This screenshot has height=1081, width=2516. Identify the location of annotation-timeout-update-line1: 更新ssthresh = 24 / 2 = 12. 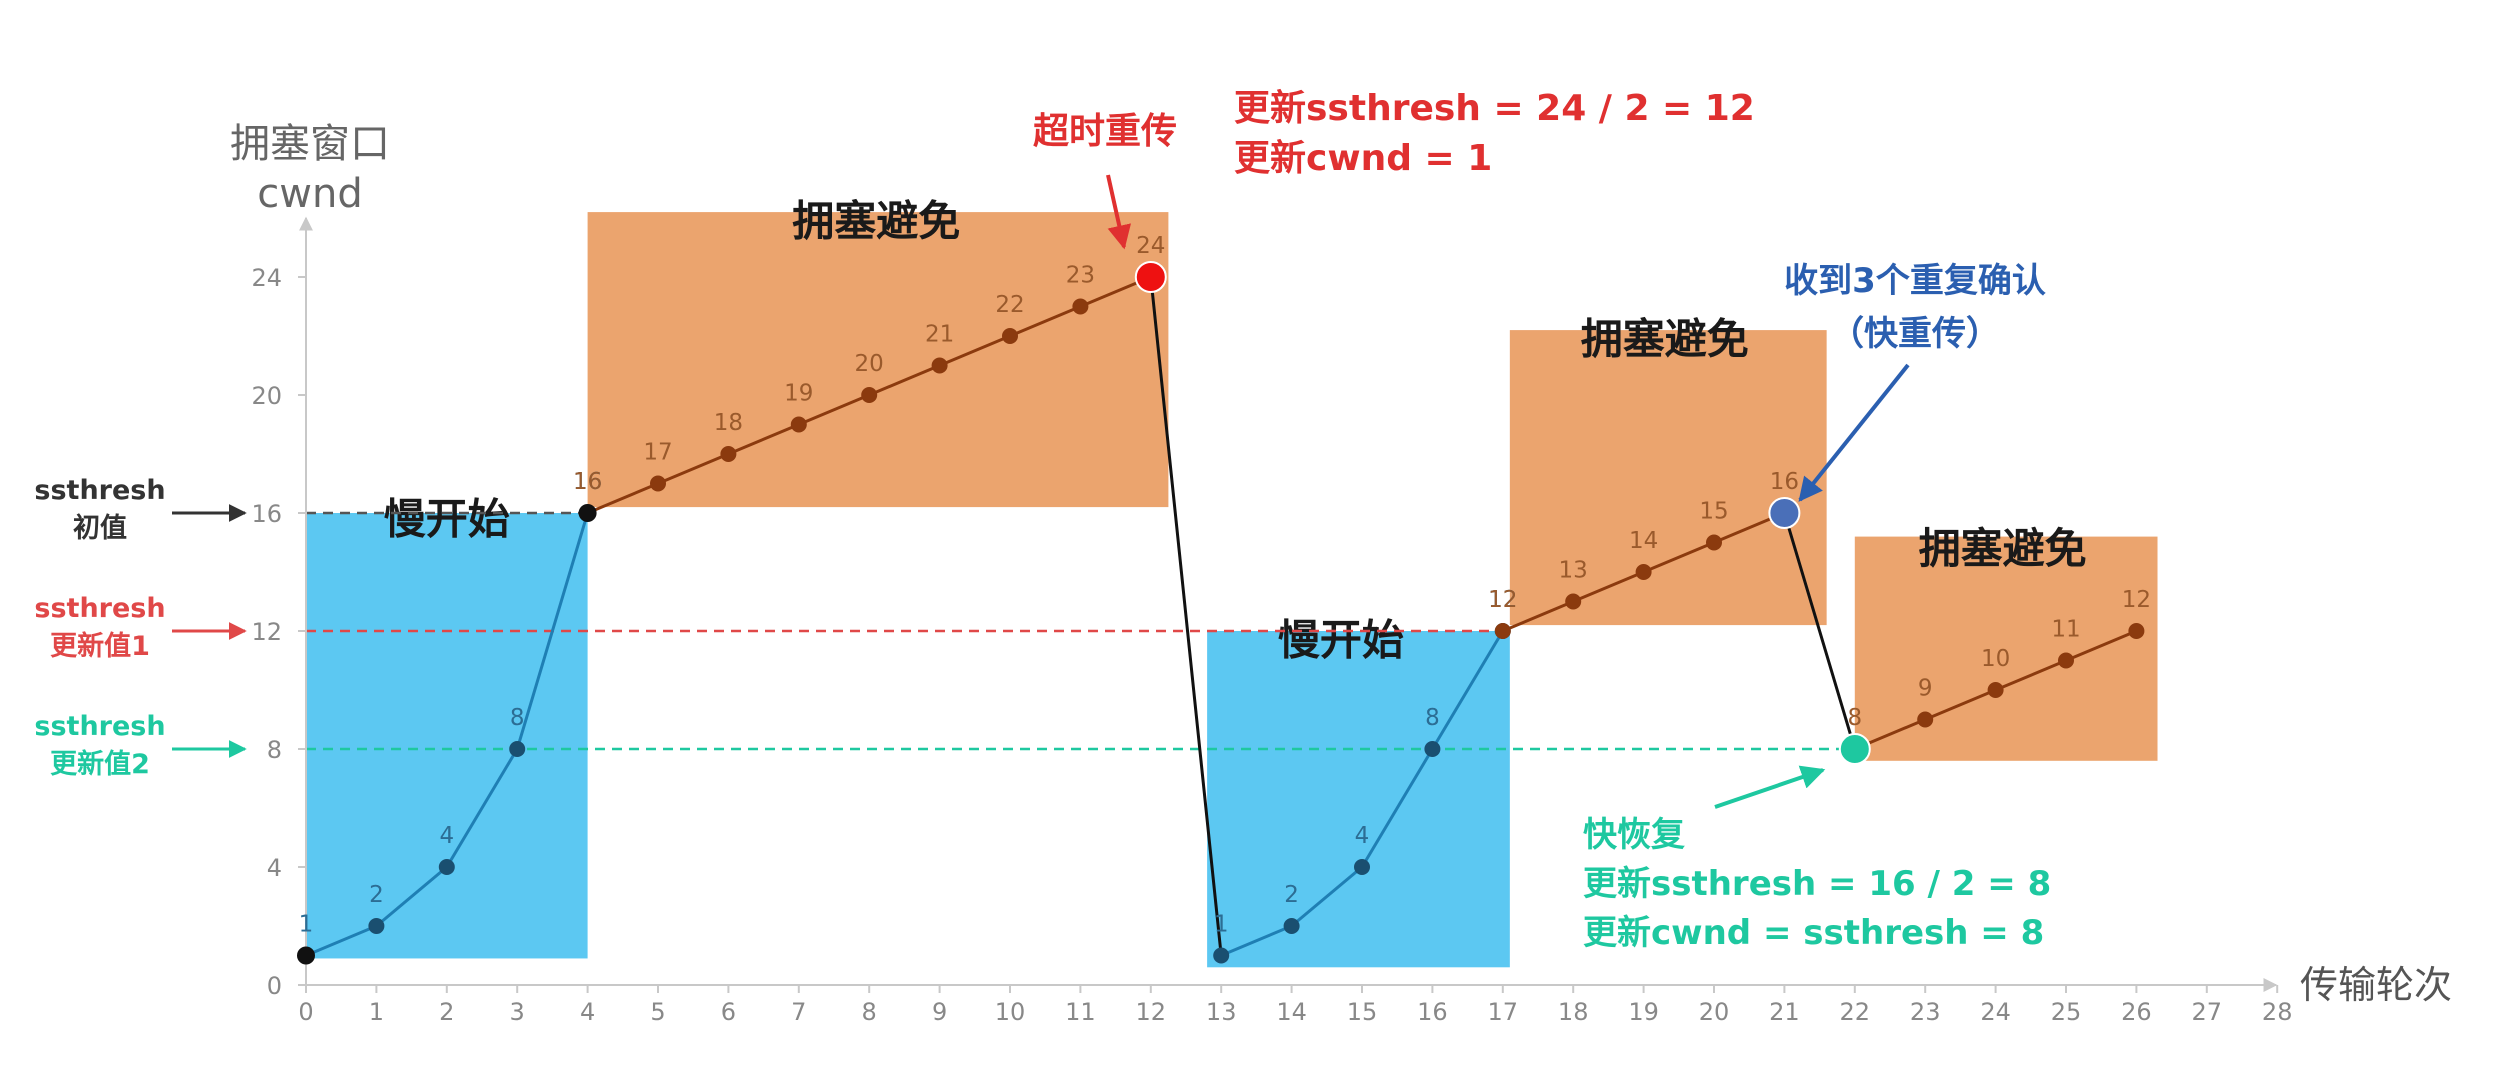
(1494, 108).